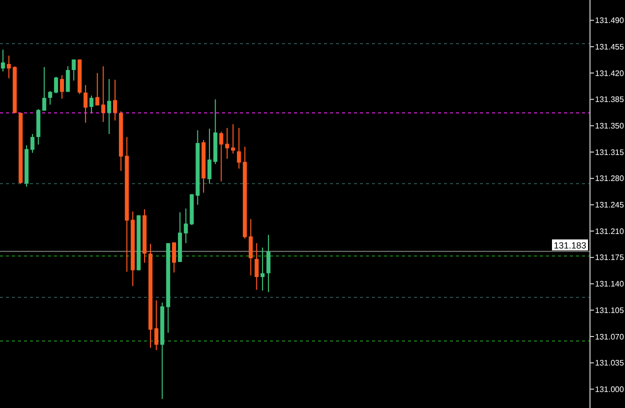 The image size is (625, 408). What do you see at coordinates (609, 231) in the screenshot?
I see `y-tick-label: 131.210` at bounding box center [609, 231].